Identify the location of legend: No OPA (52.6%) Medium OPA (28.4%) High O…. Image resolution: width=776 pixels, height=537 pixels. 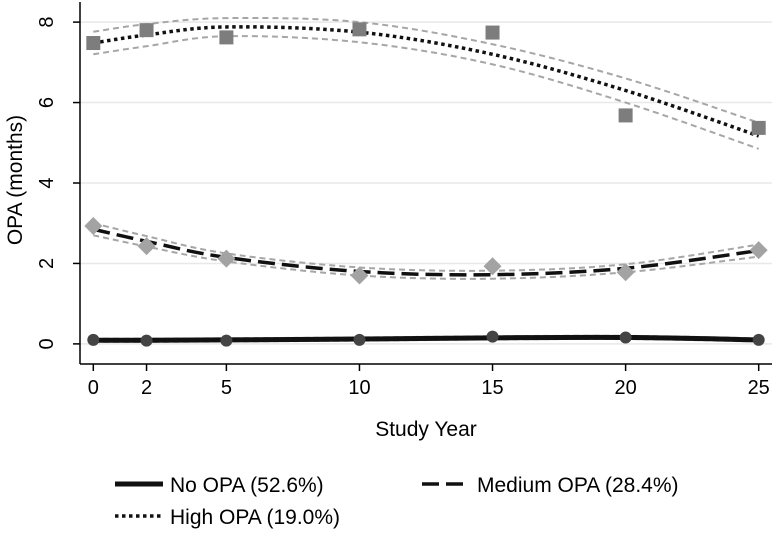
(397, 501).